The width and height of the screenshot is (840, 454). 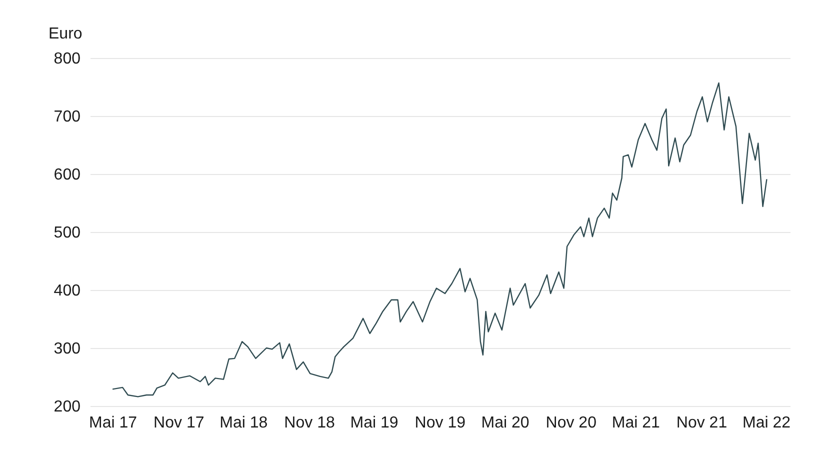 What do you see at coordinates (65, 34) in the screenshot?
I see `y-axis-title: Euro` at bounding box center [65, 34].